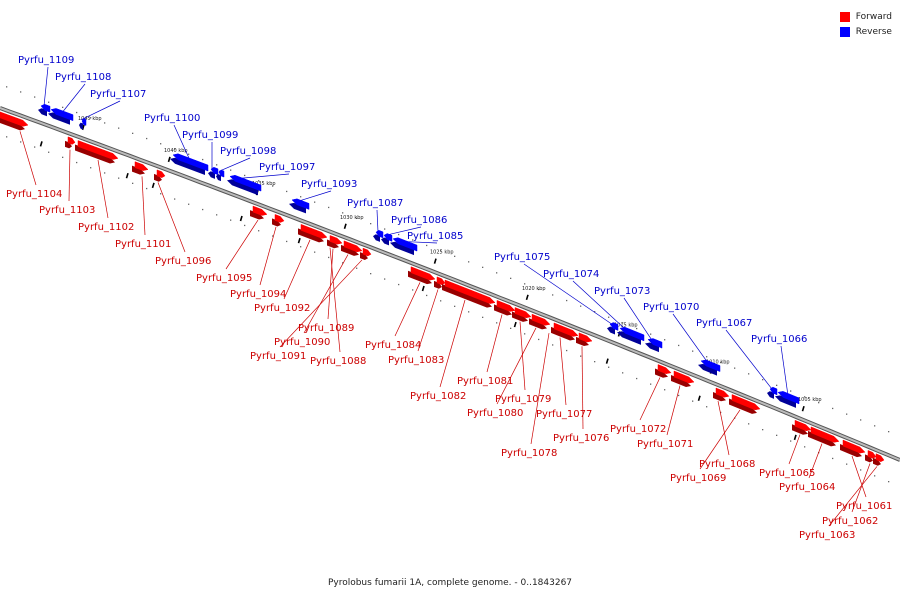  I want to click on gene-label: Pyrfu_1090, so click(302, 342).